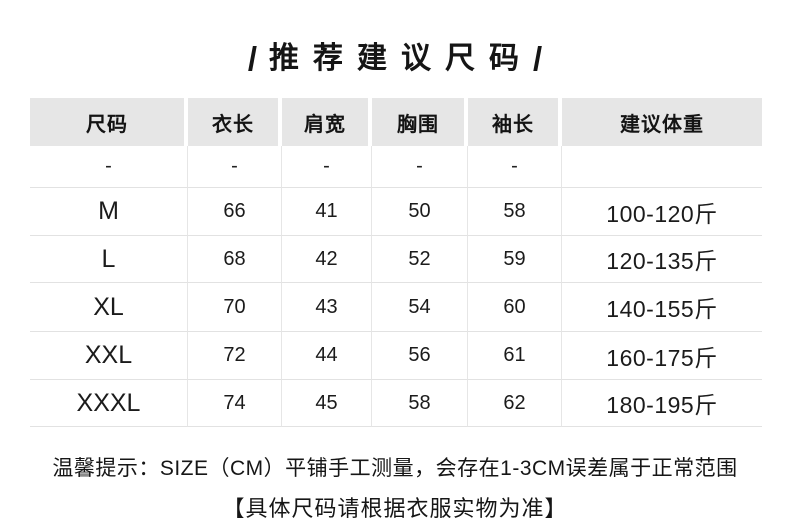 Image resolution: width=790 pixels, height=527 pixels. What do you see at coordinates (662, 259) in the screenshot?
I see `cell-weight: 120-135斤` at bounding box center [662, 259].